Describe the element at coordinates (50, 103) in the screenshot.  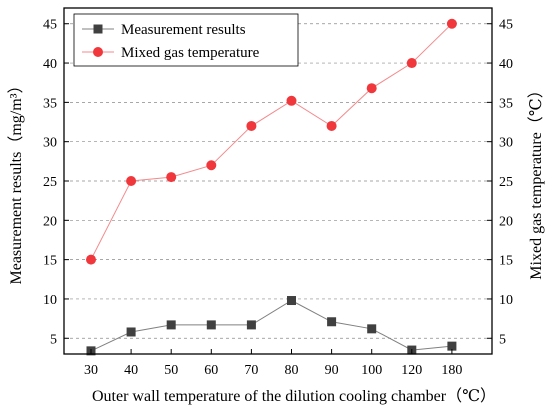
I see `left-y-tick-label: 35` at that location.